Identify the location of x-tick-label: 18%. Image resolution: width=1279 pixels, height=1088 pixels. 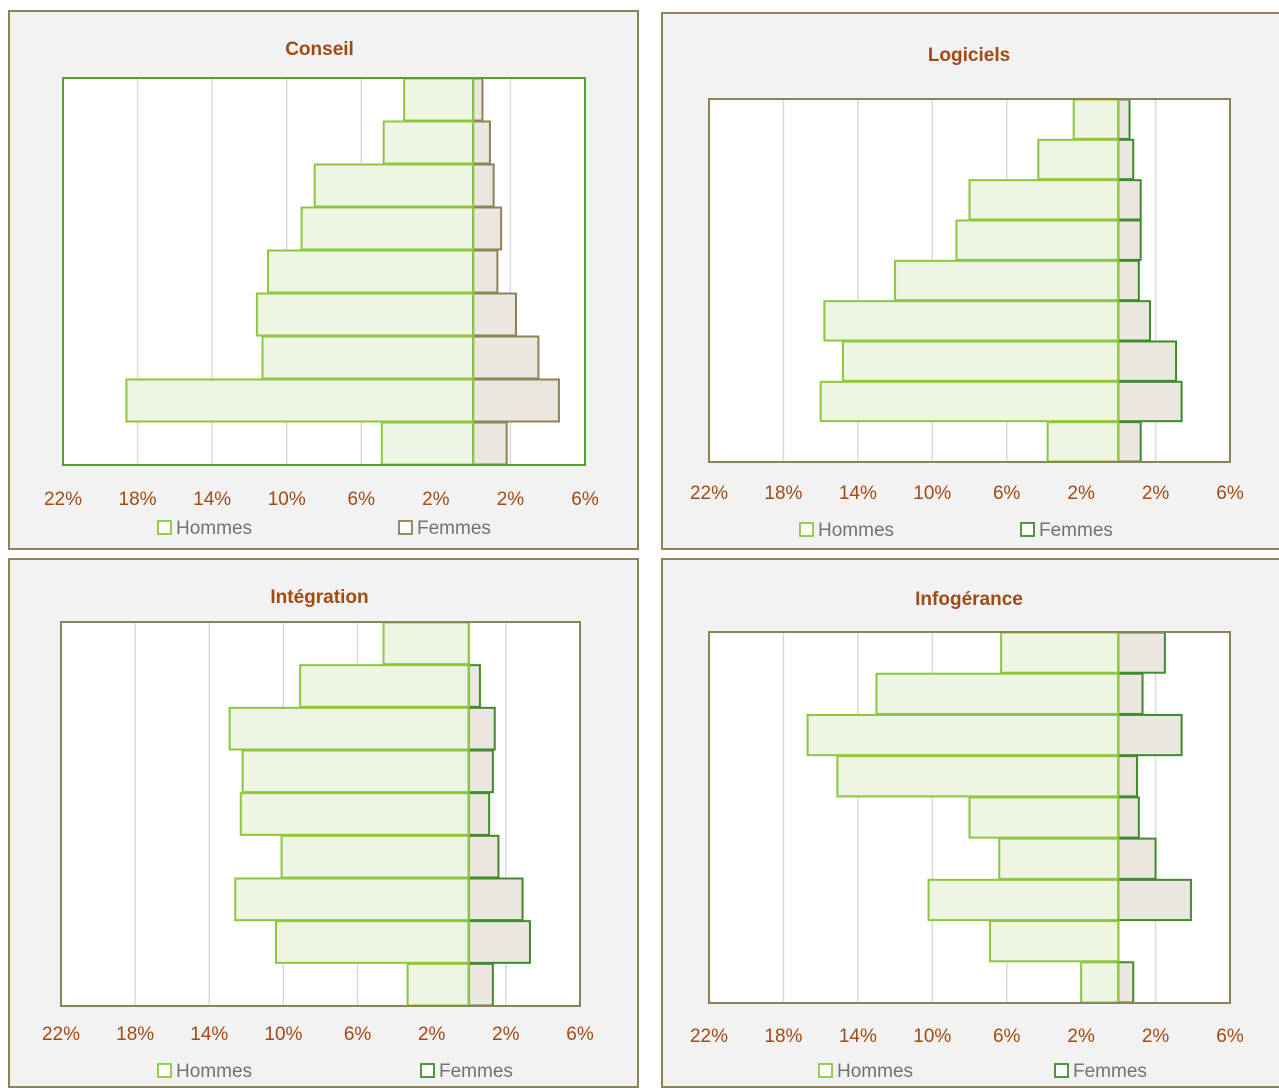
(135, 1034).